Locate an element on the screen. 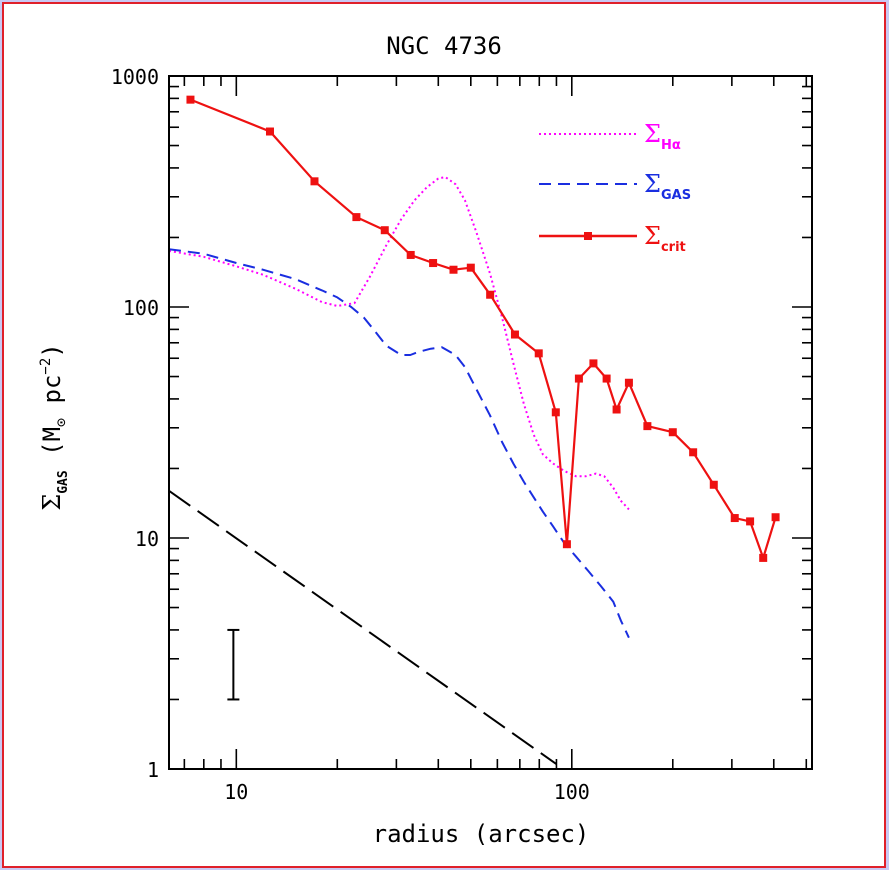  y-tick-label: 100 is located at coordinates (141, 308).